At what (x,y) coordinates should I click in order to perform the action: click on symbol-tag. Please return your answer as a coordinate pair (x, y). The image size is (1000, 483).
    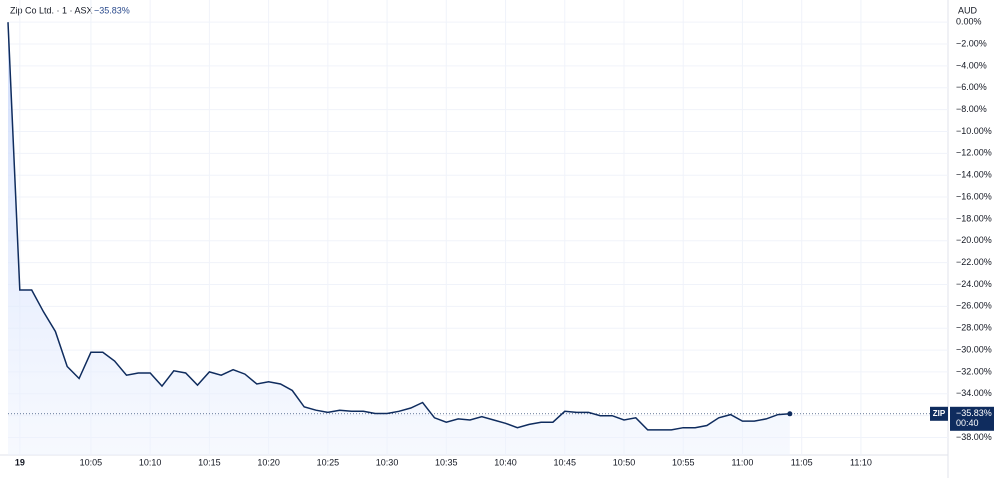
    Looking at the image, I should click on (939, 413).